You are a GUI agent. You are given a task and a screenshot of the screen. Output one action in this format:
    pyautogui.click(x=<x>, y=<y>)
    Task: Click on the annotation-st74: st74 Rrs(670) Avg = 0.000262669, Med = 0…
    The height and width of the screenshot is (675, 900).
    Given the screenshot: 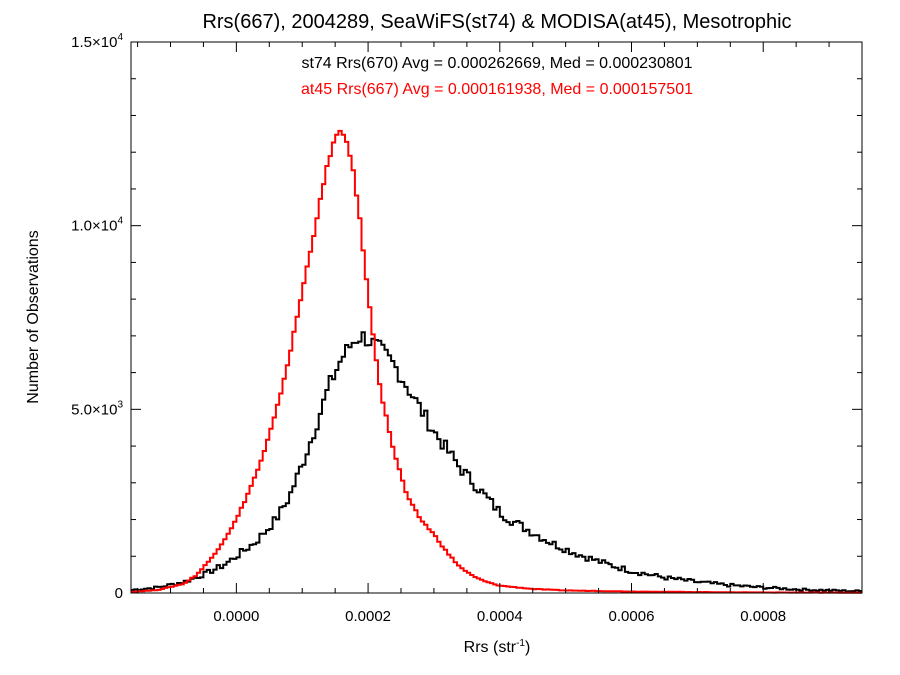 What is the action you would take?
    pyautogui.click(x=496, y=63)
    